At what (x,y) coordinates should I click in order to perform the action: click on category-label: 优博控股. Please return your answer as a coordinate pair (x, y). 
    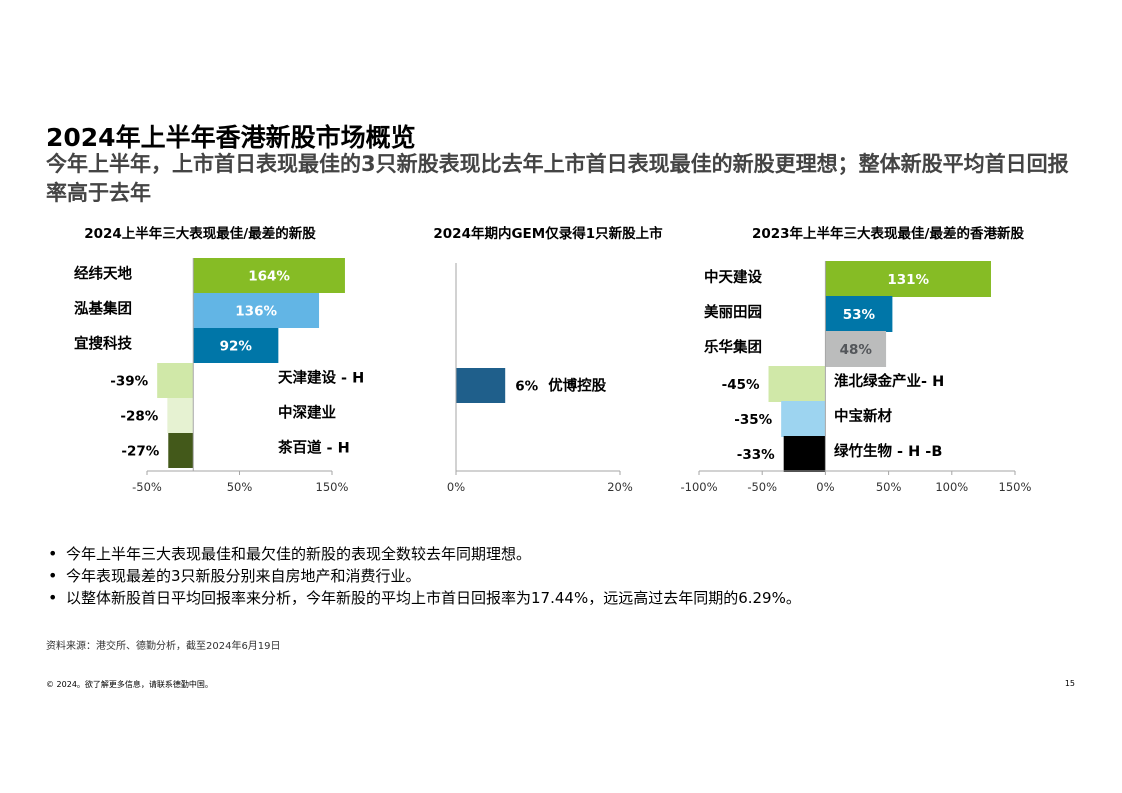
    Looking at the image, I should click on (577, 386).